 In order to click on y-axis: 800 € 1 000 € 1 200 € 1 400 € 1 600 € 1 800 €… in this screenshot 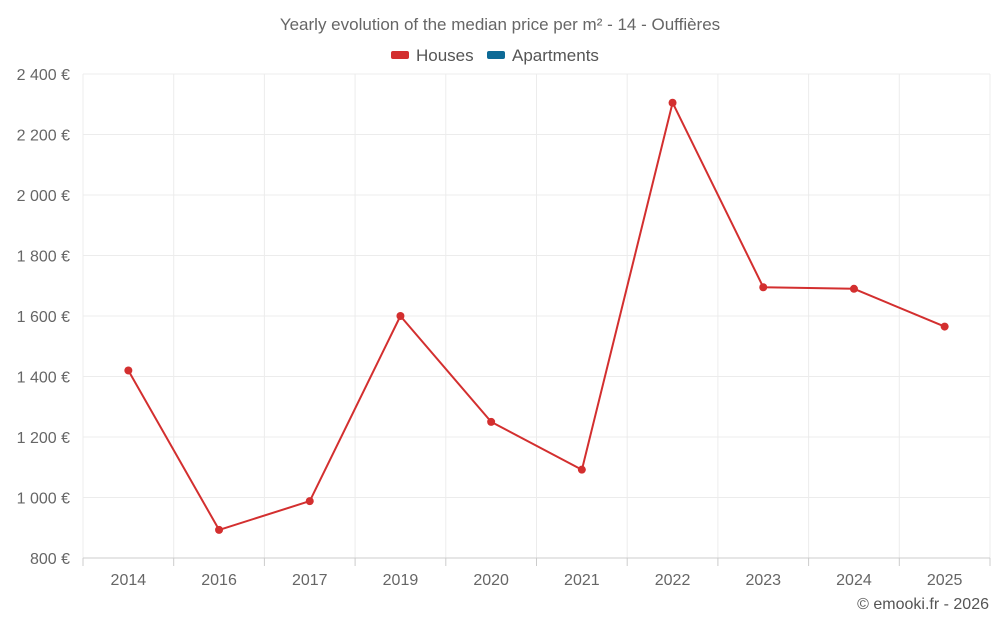, I will do `click(43, 317)`.